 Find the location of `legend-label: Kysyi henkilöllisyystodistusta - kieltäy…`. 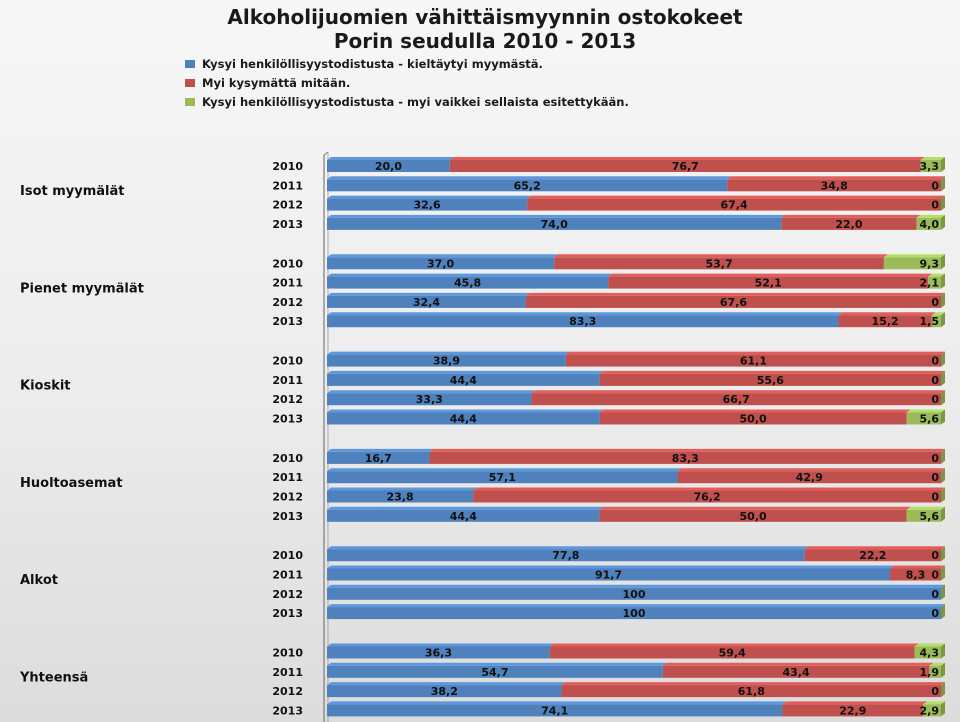

legend-label: Kysyi henkilöllisyystodistusta - kieltäy… is located at coordinates (372, 64).